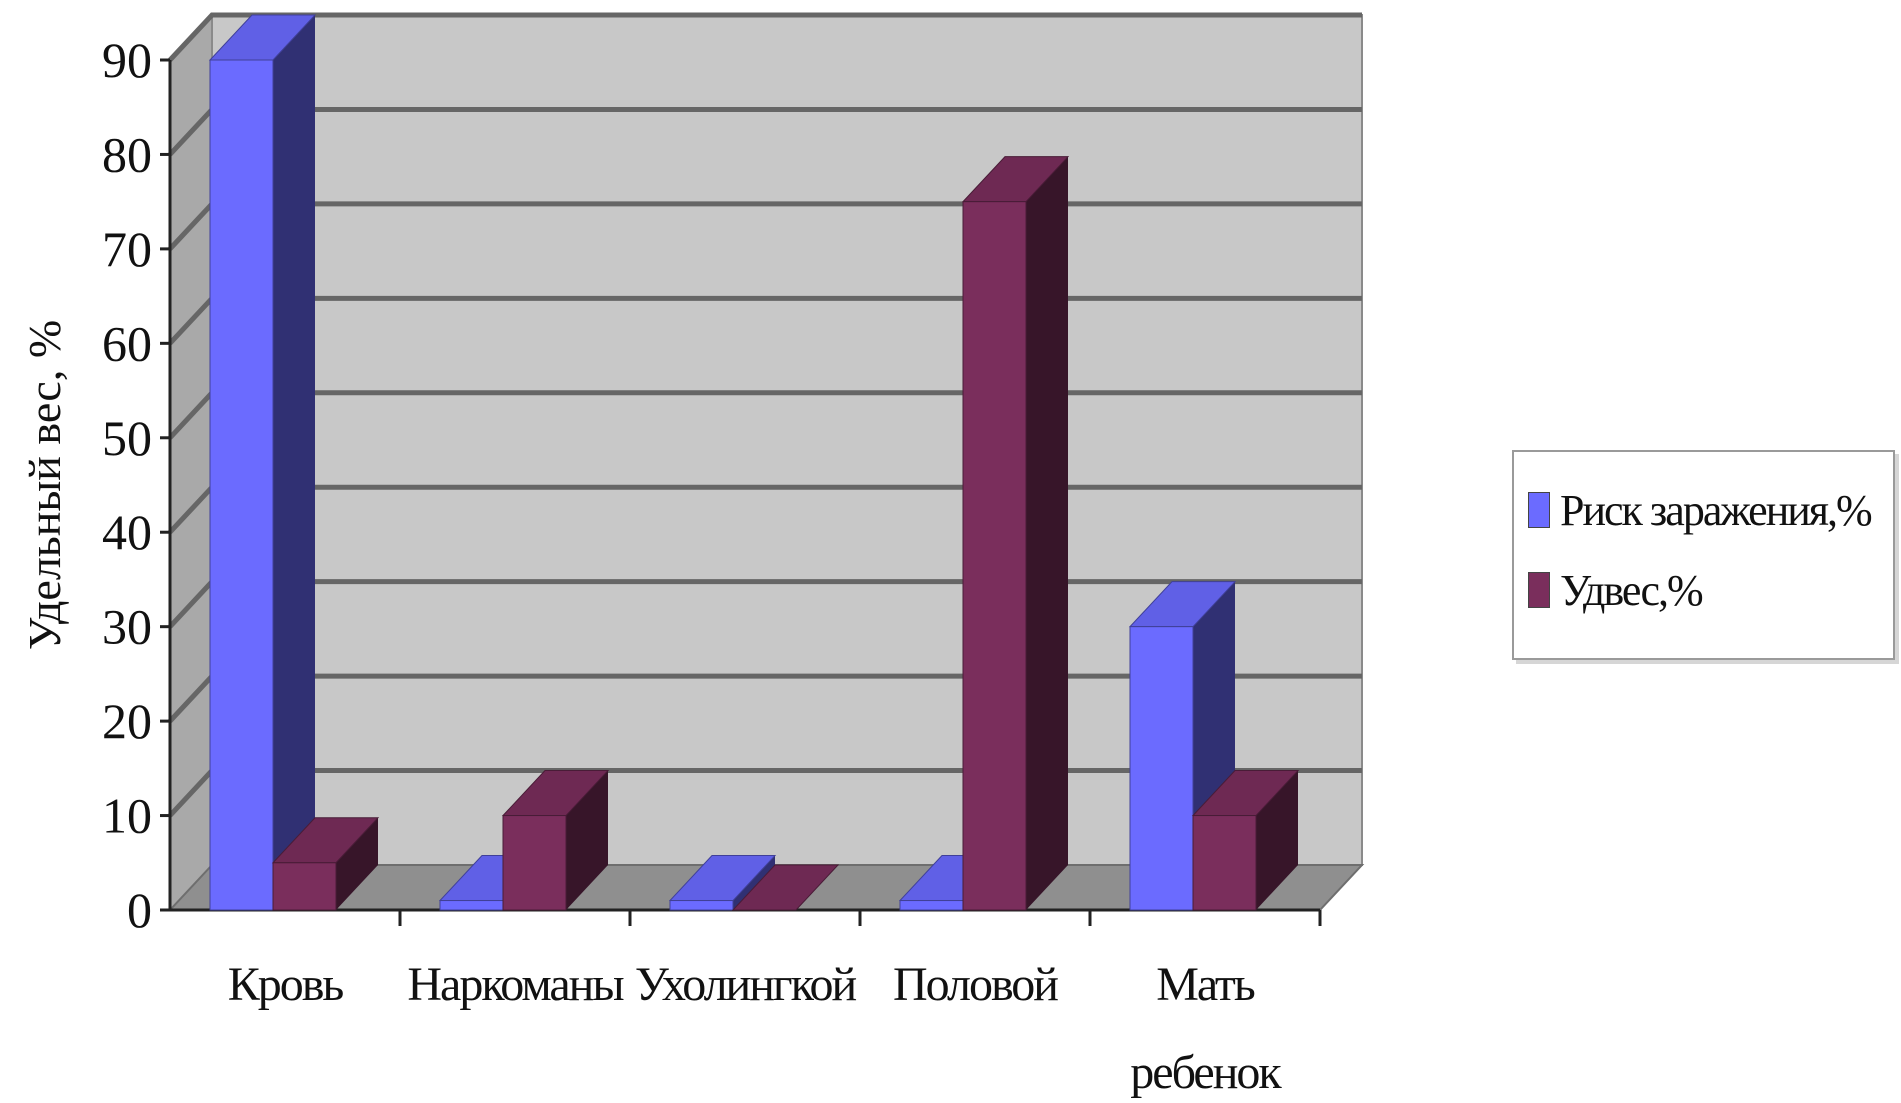 The image size is (1901, 1103). I want to click on y-tick-label: 40, so click(127, 532).